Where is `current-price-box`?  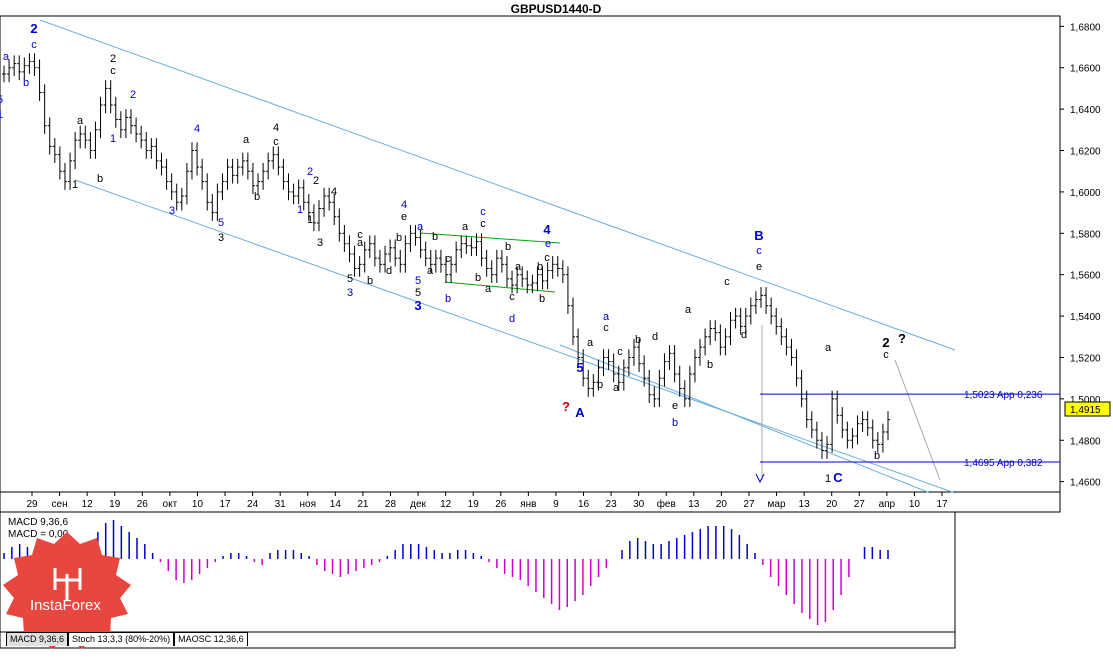
current-price-box is located at coordinates (1087, 409).